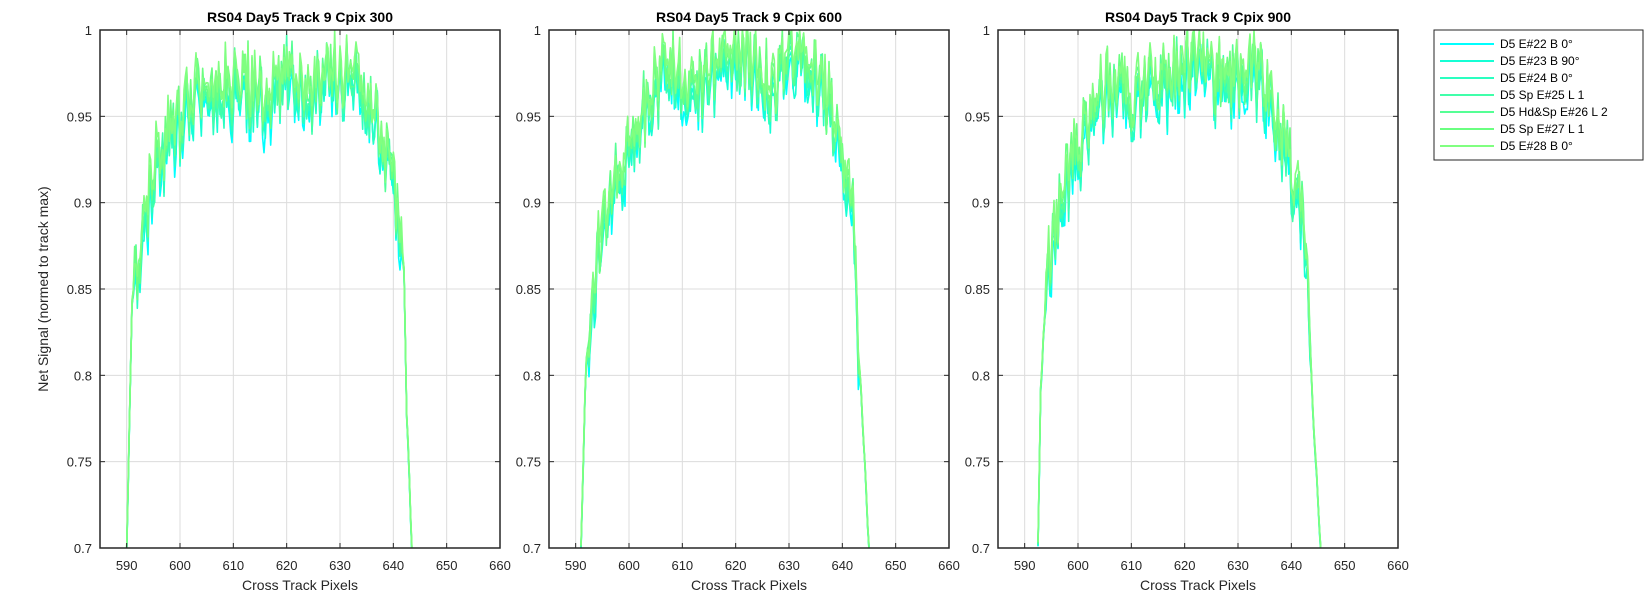 This screenshot has height=600, width=1650. I want to click on chart-title: RS04 Day5 Track 9 Cpix 300, so click(300, 17).